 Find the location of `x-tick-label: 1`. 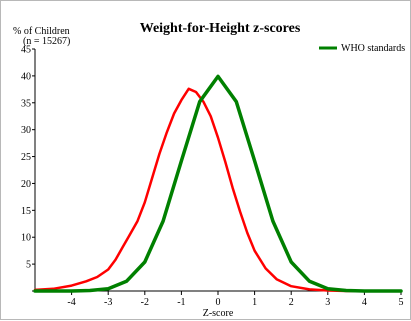

x-tick-label: 1 is located at coordinates (254, 302).